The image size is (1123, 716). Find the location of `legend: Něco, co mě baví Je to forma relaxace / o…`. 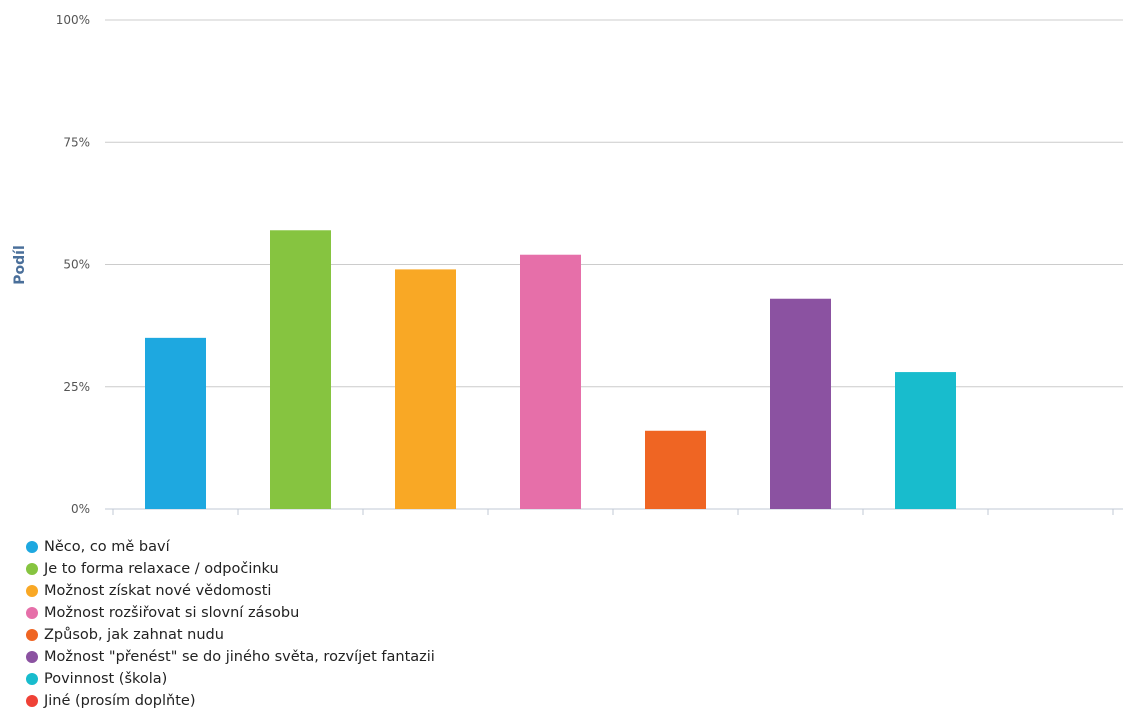

legend: Něco, co mě baví Je to forma relaxace / o… is located at coordinates (230, 624).